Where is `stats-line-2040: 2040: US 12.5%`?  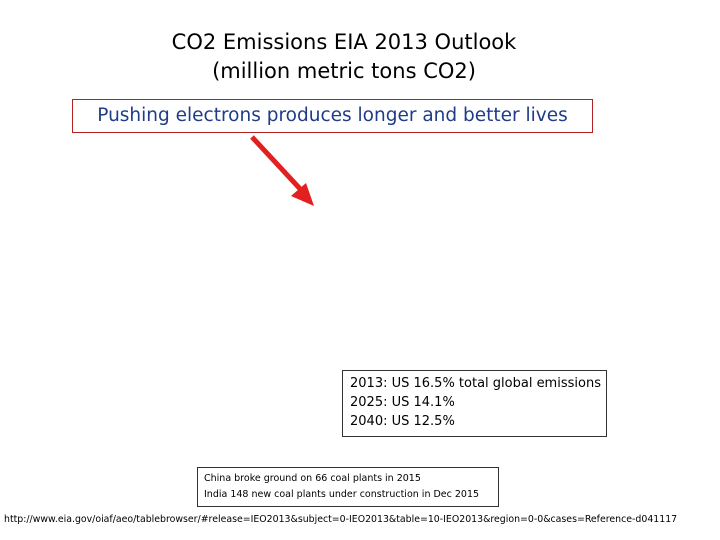 stats-line-2040: 2040: US 12.5% is located at coordinates (402, 421).